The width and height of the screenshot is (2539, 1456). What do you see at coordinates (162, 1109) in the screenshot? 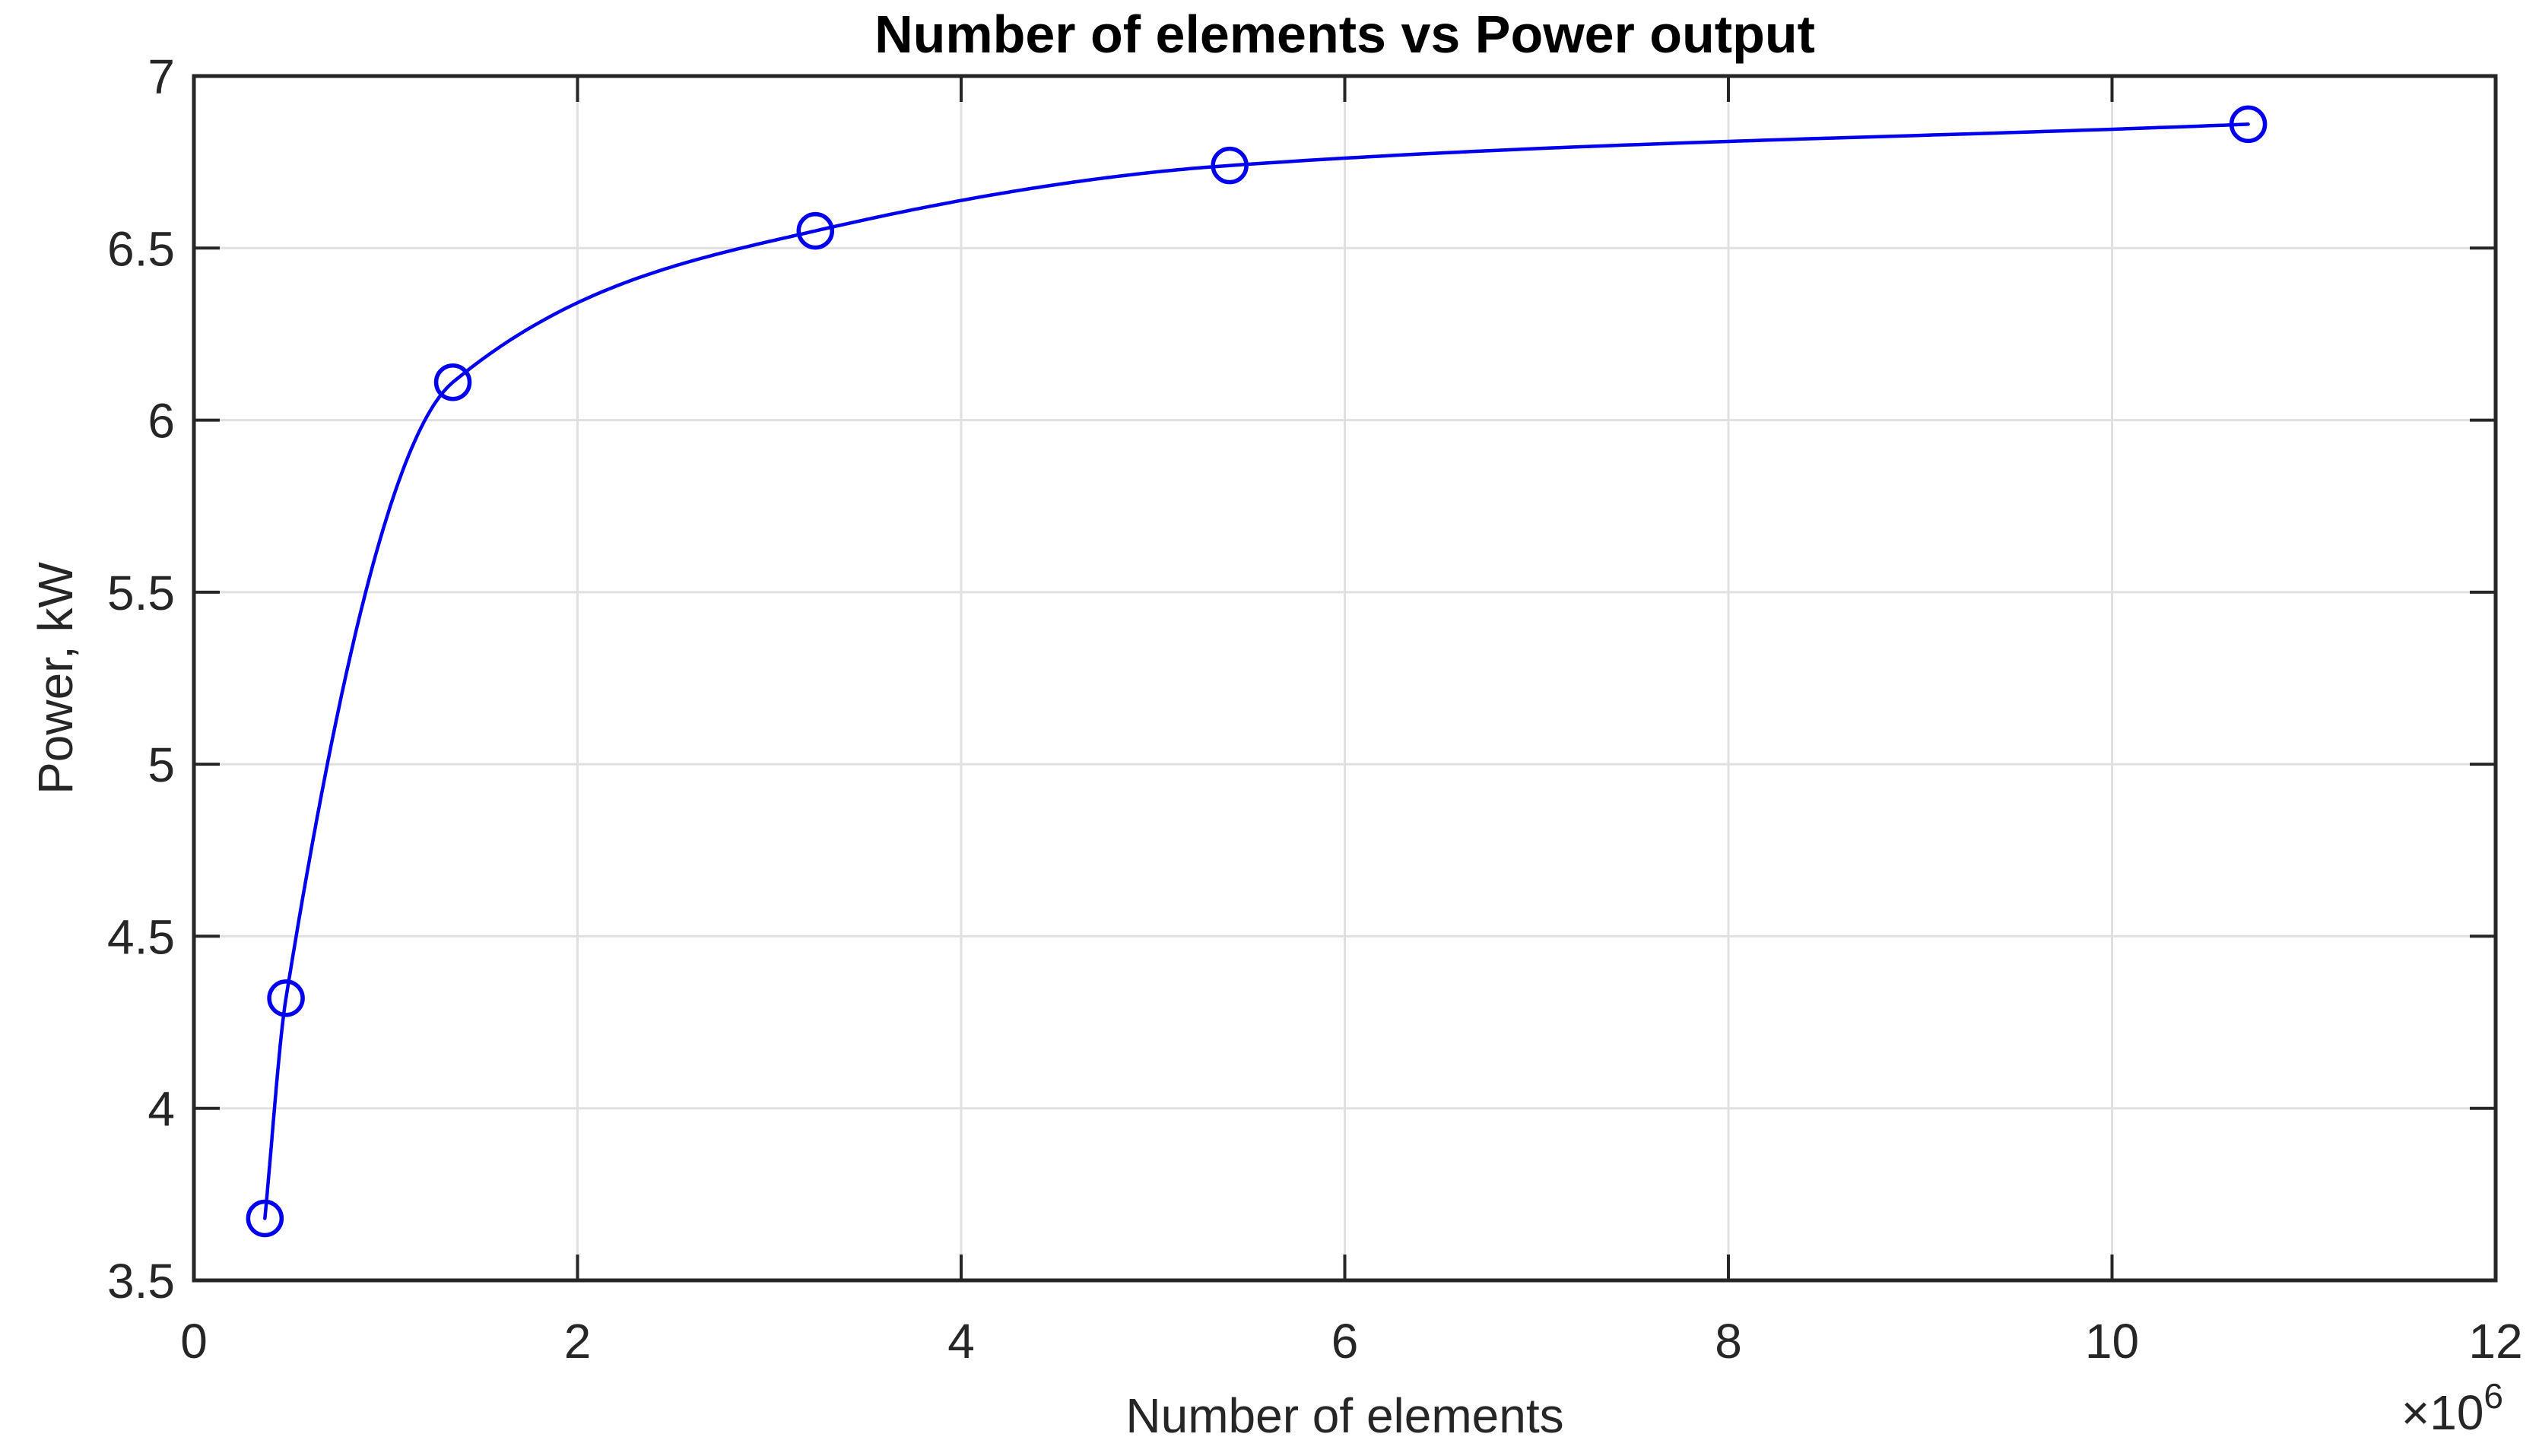
I see `y-tick-label: 4` at bounding box center [162, 1109].